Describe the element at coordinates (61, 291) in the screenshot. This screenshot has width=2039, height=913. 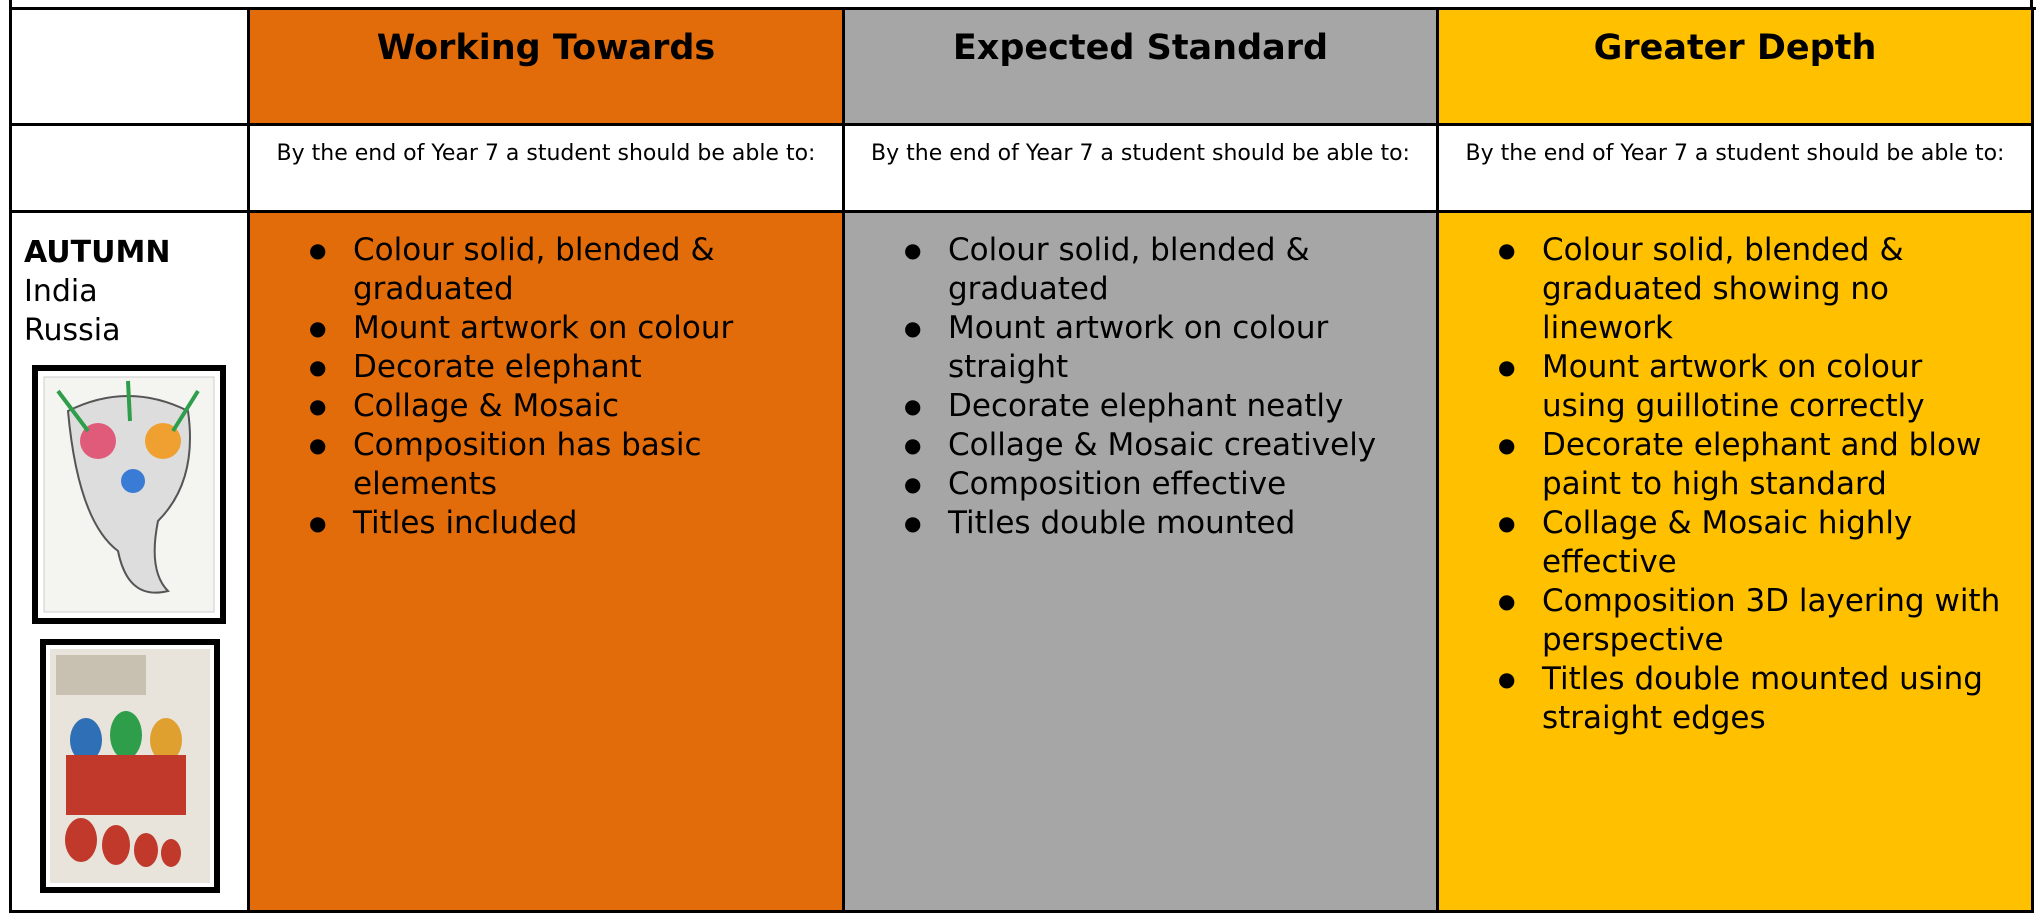
I see `topic: India` at that location.